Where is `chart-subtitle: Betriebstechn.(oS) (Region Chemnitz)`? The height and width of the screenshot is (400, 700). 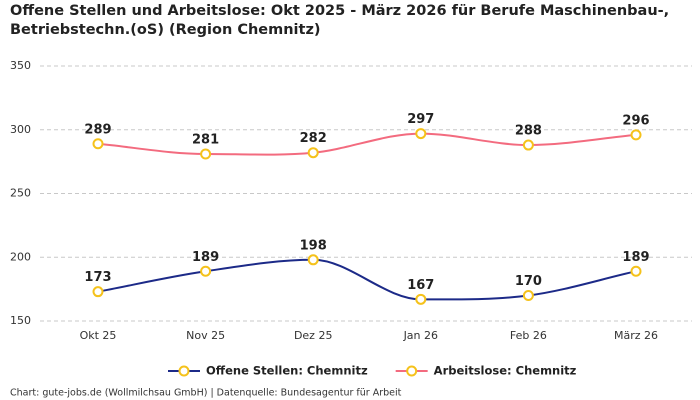
chart-subtitle: Betriebstechn.(oS) (Region Chemnitz) is located at coordinates (165, 30).